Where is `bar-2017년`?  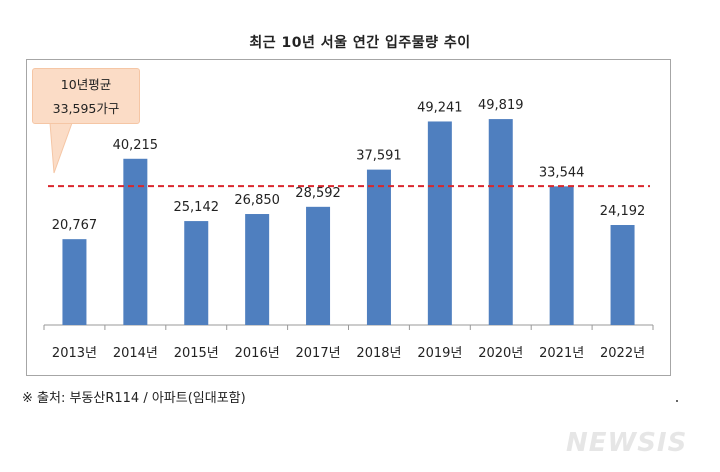
bar-2017년 is located at coordinates (318, 265).